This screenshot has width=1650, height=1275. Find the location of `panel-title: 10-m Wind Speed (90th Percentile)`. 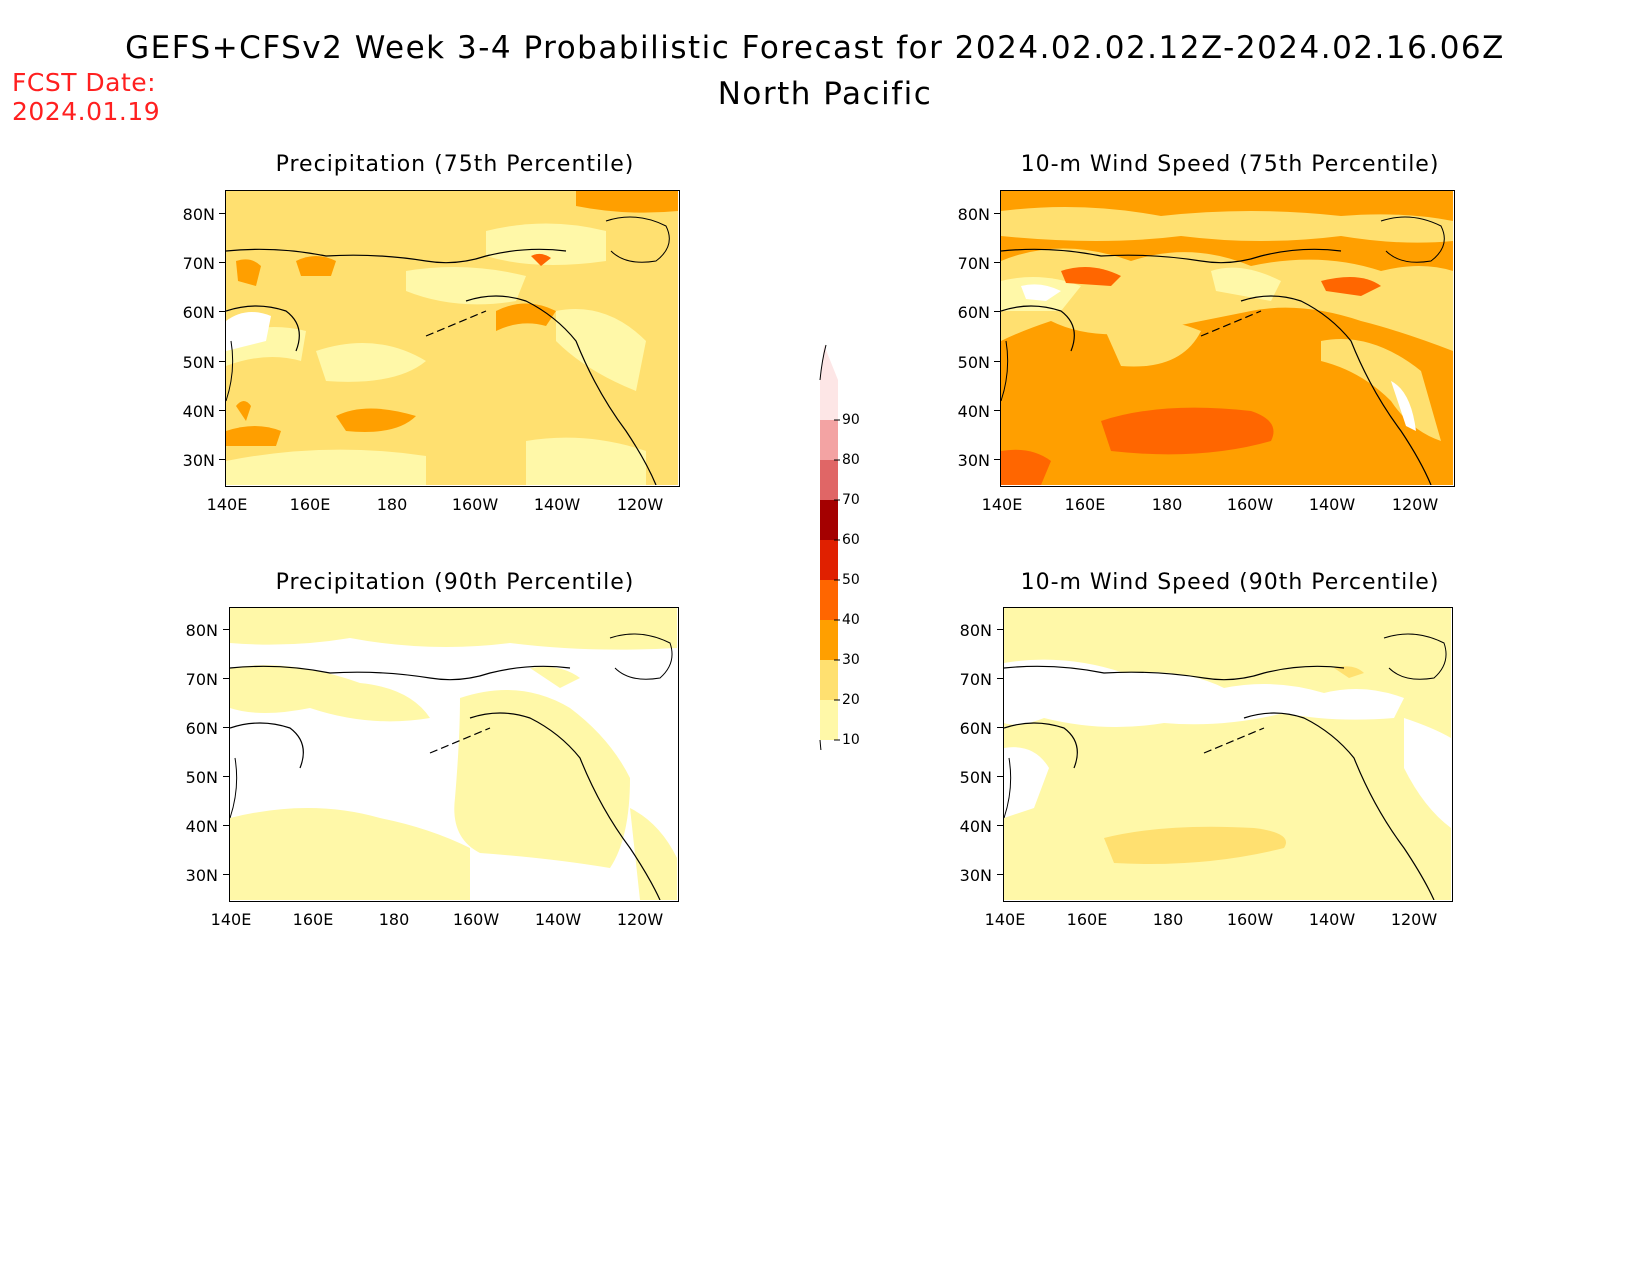

panel-title: 10-m Wind Speed (90th Percentile) is located at coordinates (1230, 582).